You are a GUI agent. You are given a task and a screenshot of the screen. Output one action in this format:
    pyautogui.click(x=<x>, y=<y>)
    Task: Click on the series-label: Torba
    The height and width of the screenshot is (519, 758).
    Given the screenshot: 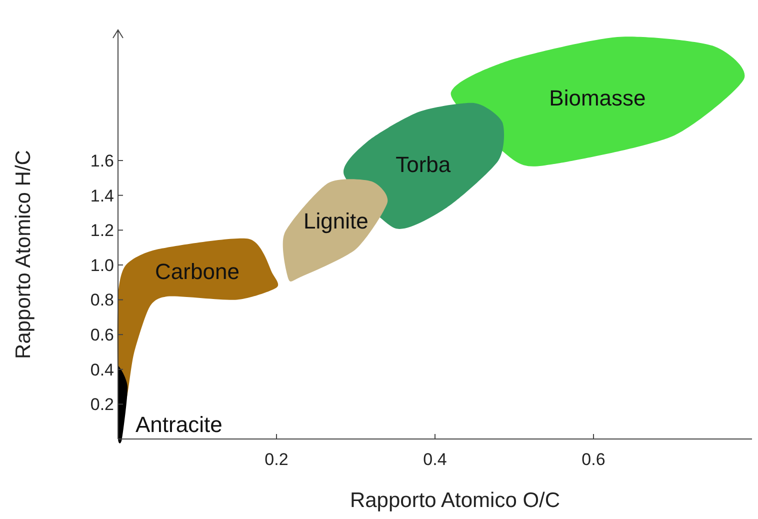 What is the action you would take?
    pyautogui.click(x=424, y=164)
    